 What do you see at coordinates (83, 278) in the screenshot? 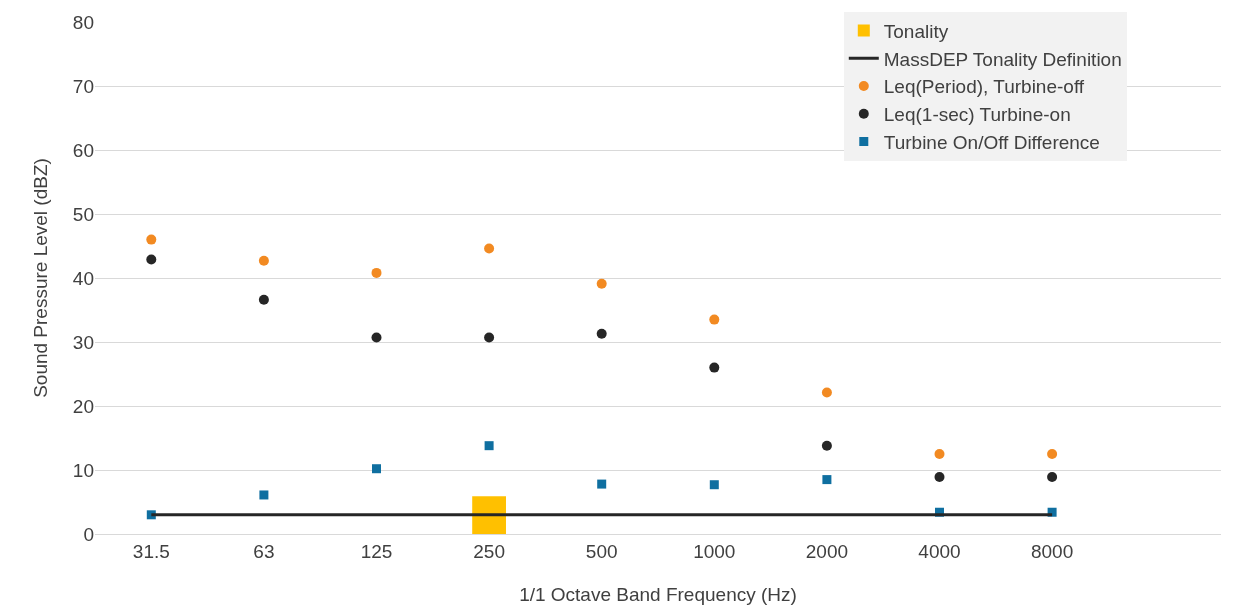
I see `y-tick-label: 40` at bounding box center [83, 278].